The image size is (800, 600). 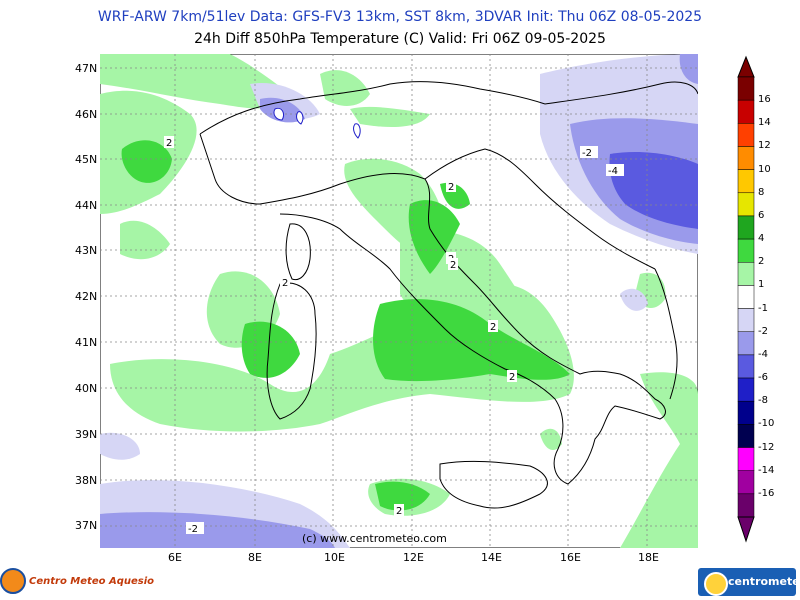 What do you see at coordinates (648, 557) in the screenshot?
I see `lon-label: 18E` at bounding box center [648, 557].